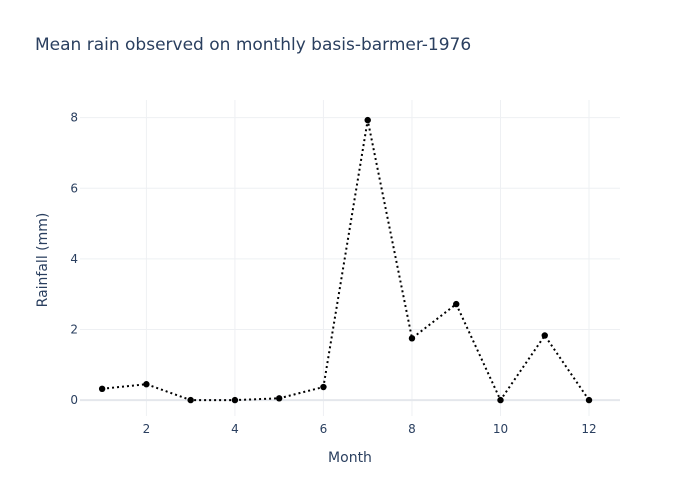 This screenshot has width=700, height=500. I want to click on y-tick-label: 4, so click(74, 259).